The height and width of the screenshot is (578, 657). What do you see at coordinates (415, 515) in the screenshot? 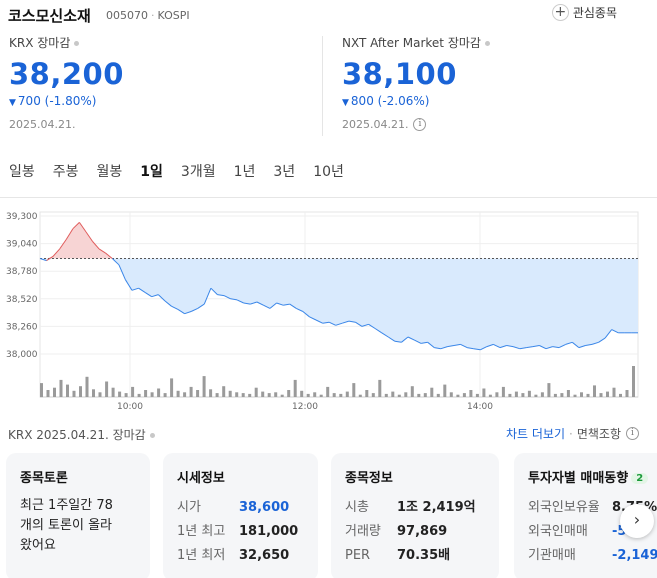
I see `stock-info-card: 종목정보 시총 1조 2,419억 거래량 97,869 PER 70.35배` at bounding box center [415, 515].